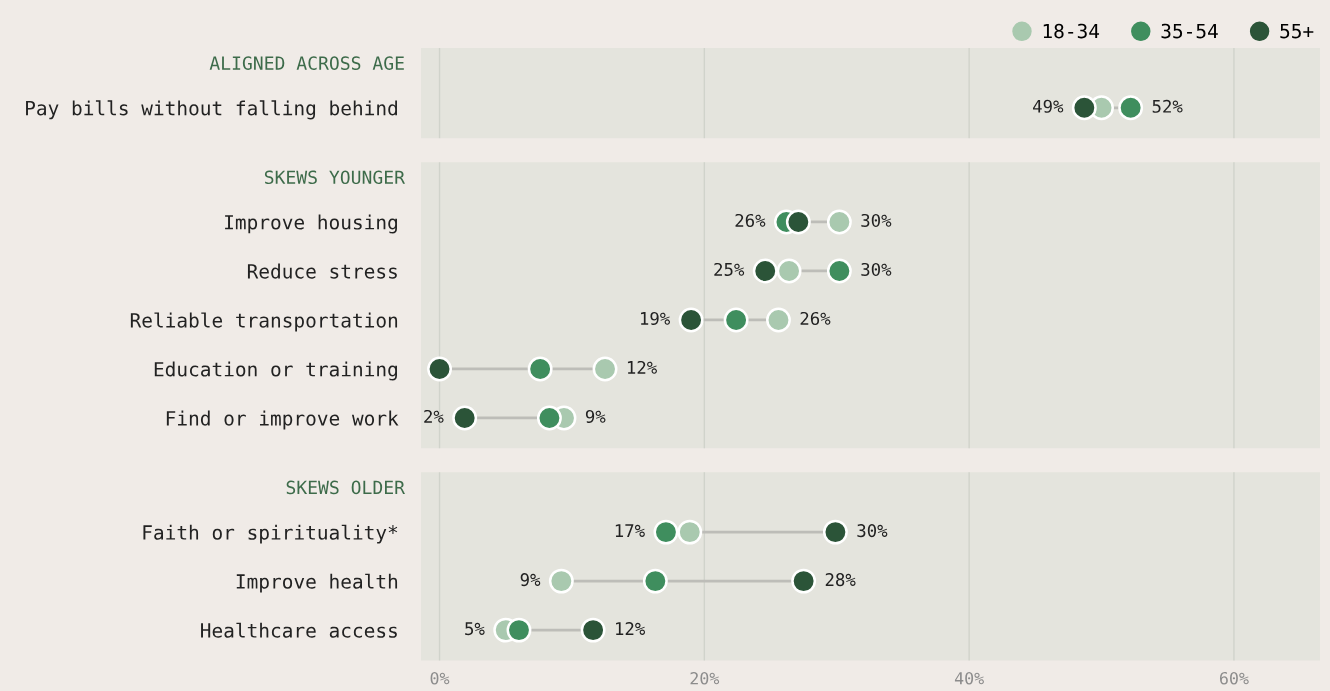 This screenshot has height=691, width=1330. I want to click on x-tick-label: 0%, so click(440, 678).